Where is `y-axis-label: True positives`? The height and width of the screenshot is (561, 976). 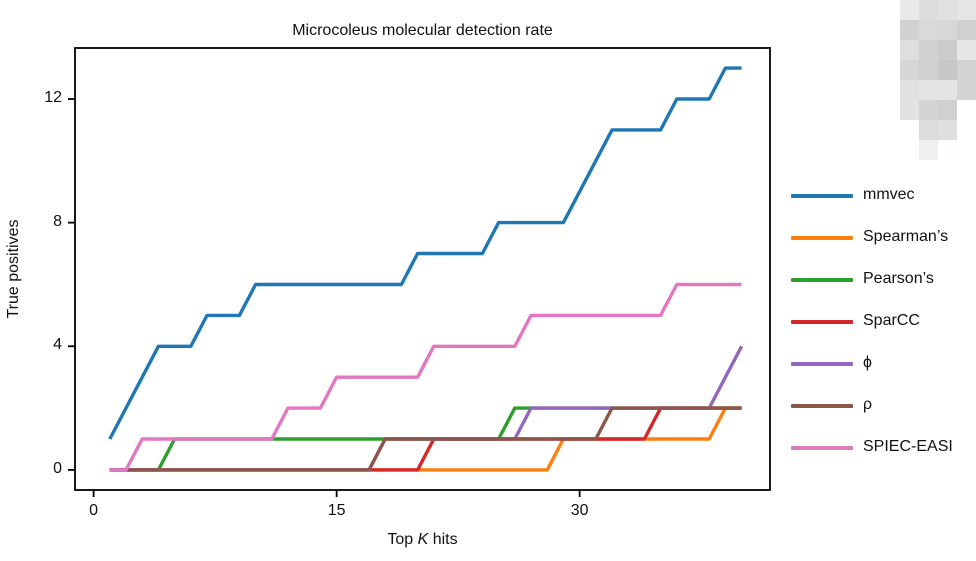
y-axis-label: True positives is located at coordinates (13, 269).